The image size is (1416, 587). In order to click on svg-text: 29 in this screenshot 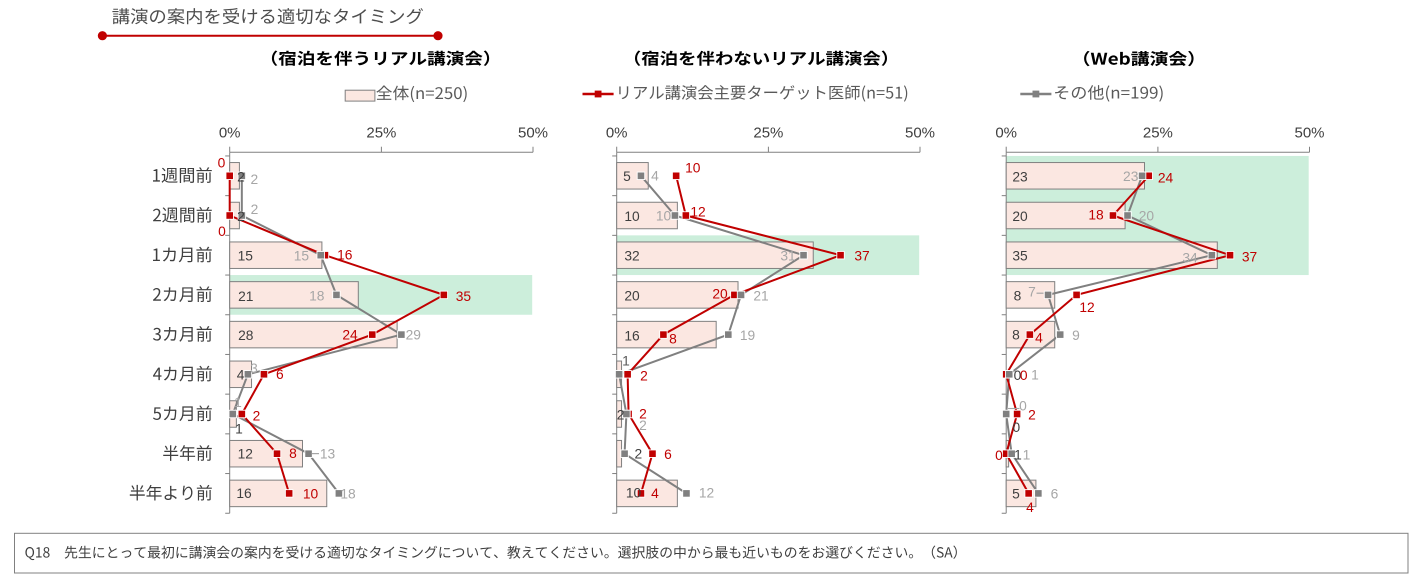, I will do `click(414, 335)`.